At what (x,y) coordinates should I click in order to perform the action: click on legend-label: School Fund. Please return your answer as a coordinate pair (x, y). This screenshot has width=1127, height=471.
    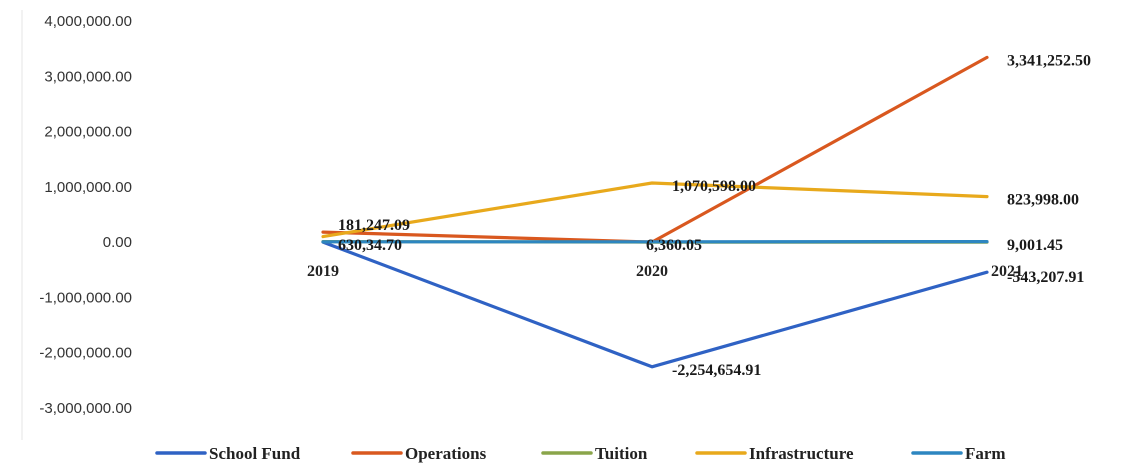
    Looking at the image, I should click on (255, 453).